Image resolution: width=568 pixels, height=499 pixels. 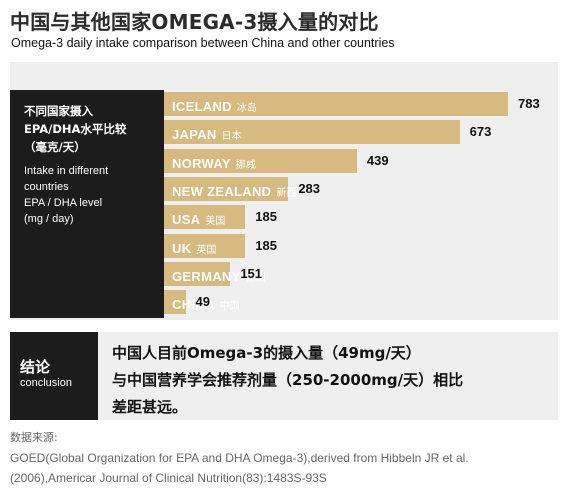 I want to click on bar-usa: USA 美国, so click(x=205, y=217).